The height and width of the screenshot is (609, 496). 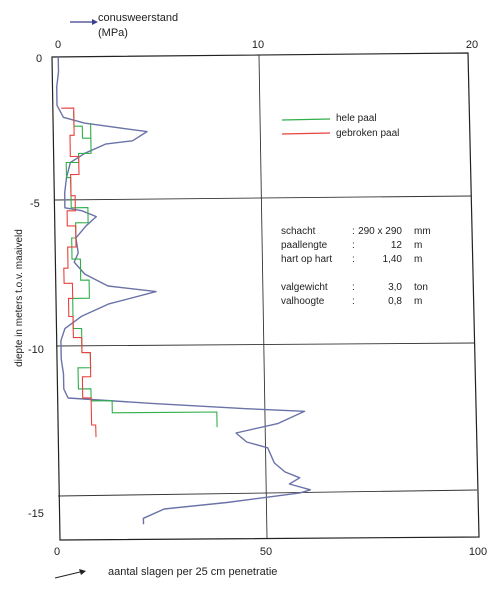 What do you see at coordinates (79, 272) in the screenshot?
I see `series-line-gebroken-paal` at bounding box center [79, 272].